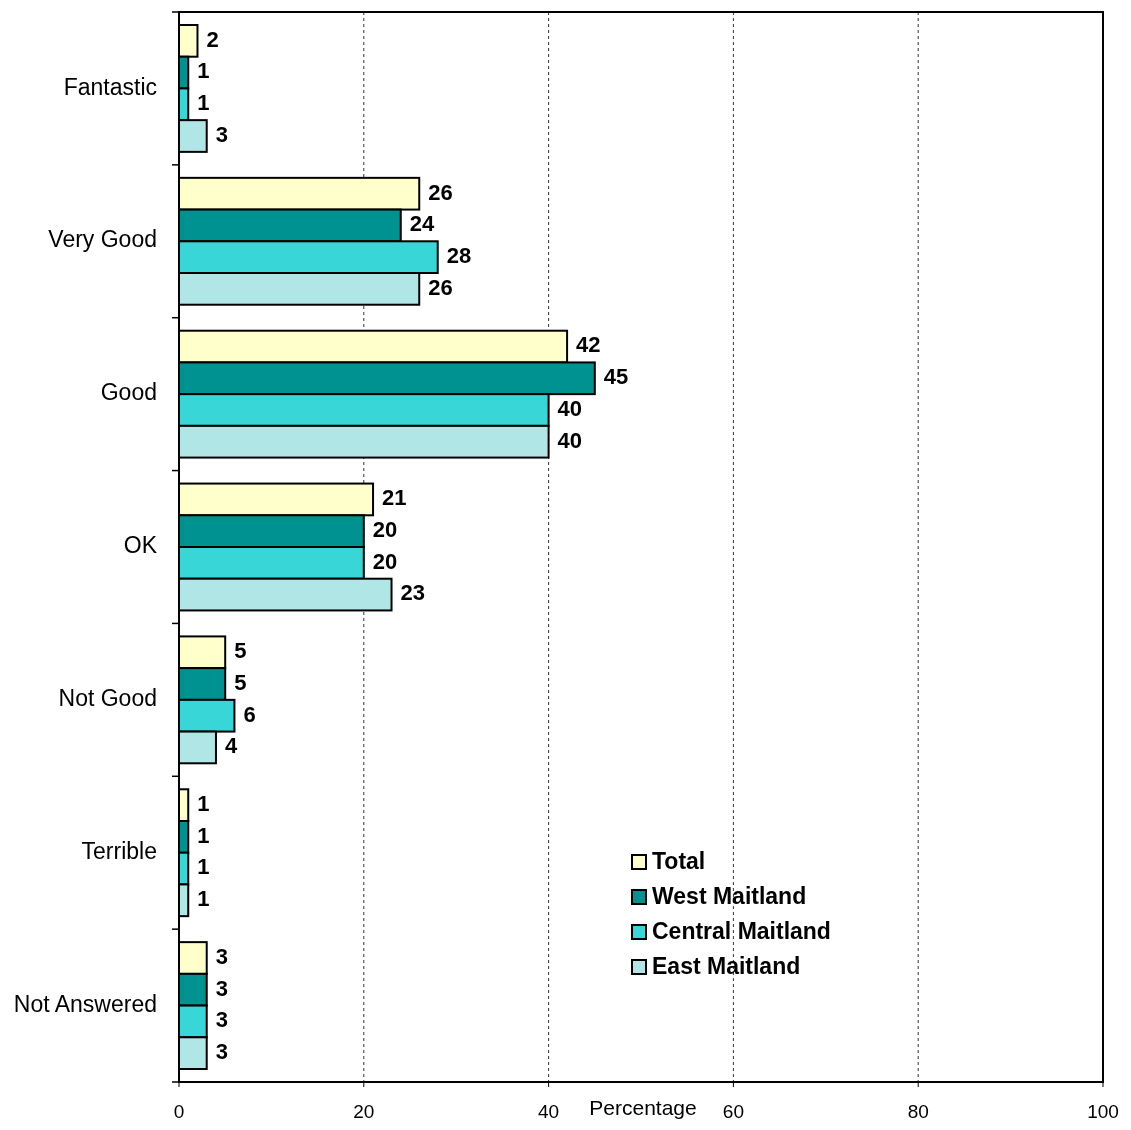  What do you see at coordinates (726, 966) in the screenshot?
I see `legend-label: East Maitland` at bounding box center [726, 966].